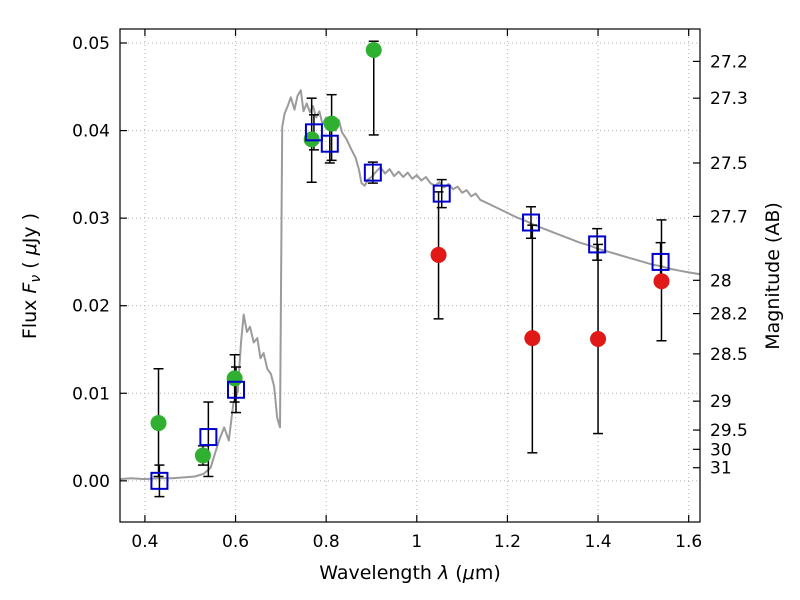  Describe the element at coordinates (721, 281) in the screenshot. I see `magnitude-tick-label: 28` at that location.